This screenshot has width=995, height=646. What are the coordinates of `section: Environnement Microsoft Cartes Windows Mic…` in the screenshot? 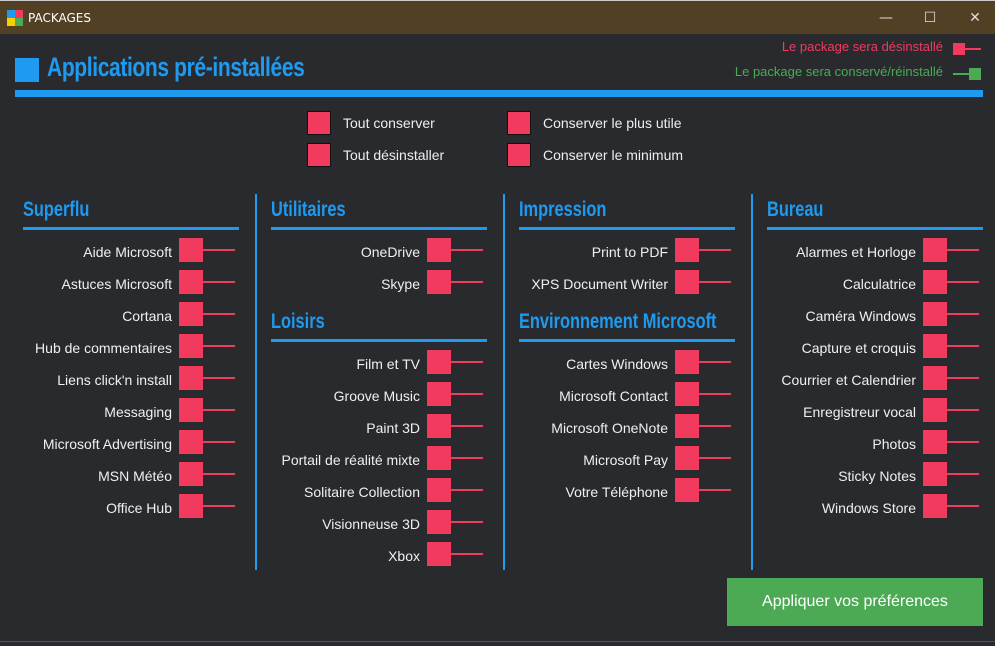 It's located at (627, 410).